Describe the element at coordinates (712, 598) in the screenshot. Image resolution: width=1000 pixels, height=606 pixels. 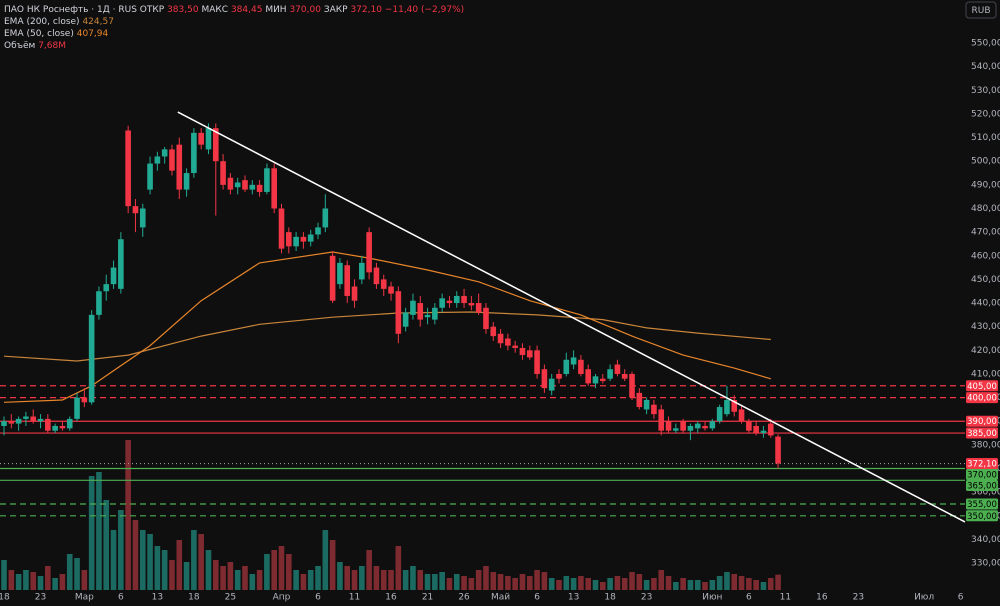
I see `x-tick-label: Июн` at that location.